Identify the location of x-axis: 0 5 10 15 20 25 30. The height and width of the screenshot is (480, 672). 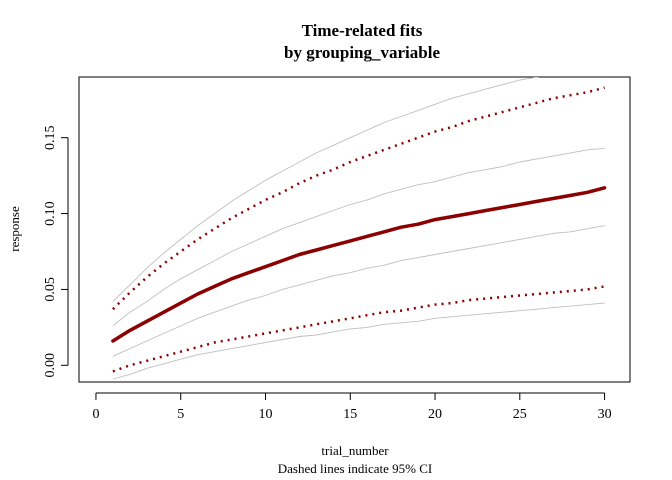
(352, 407).